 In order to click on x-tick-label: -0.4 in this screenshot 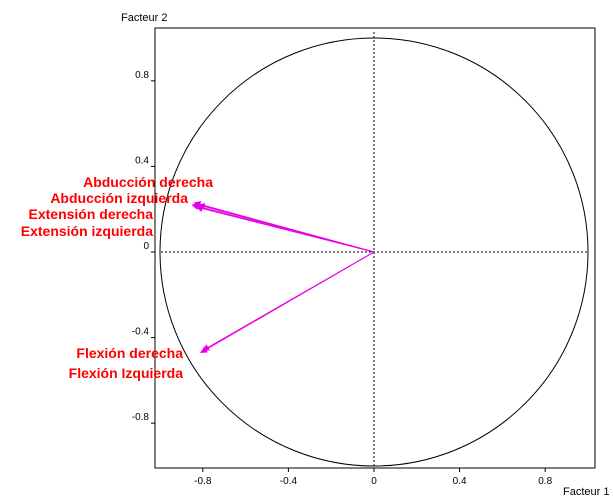, I will do `click(289, 481)`.